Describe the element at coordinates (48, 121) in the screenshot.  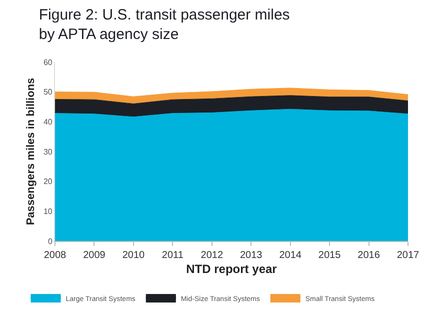
I see `y-tick-label: 40` at that location.